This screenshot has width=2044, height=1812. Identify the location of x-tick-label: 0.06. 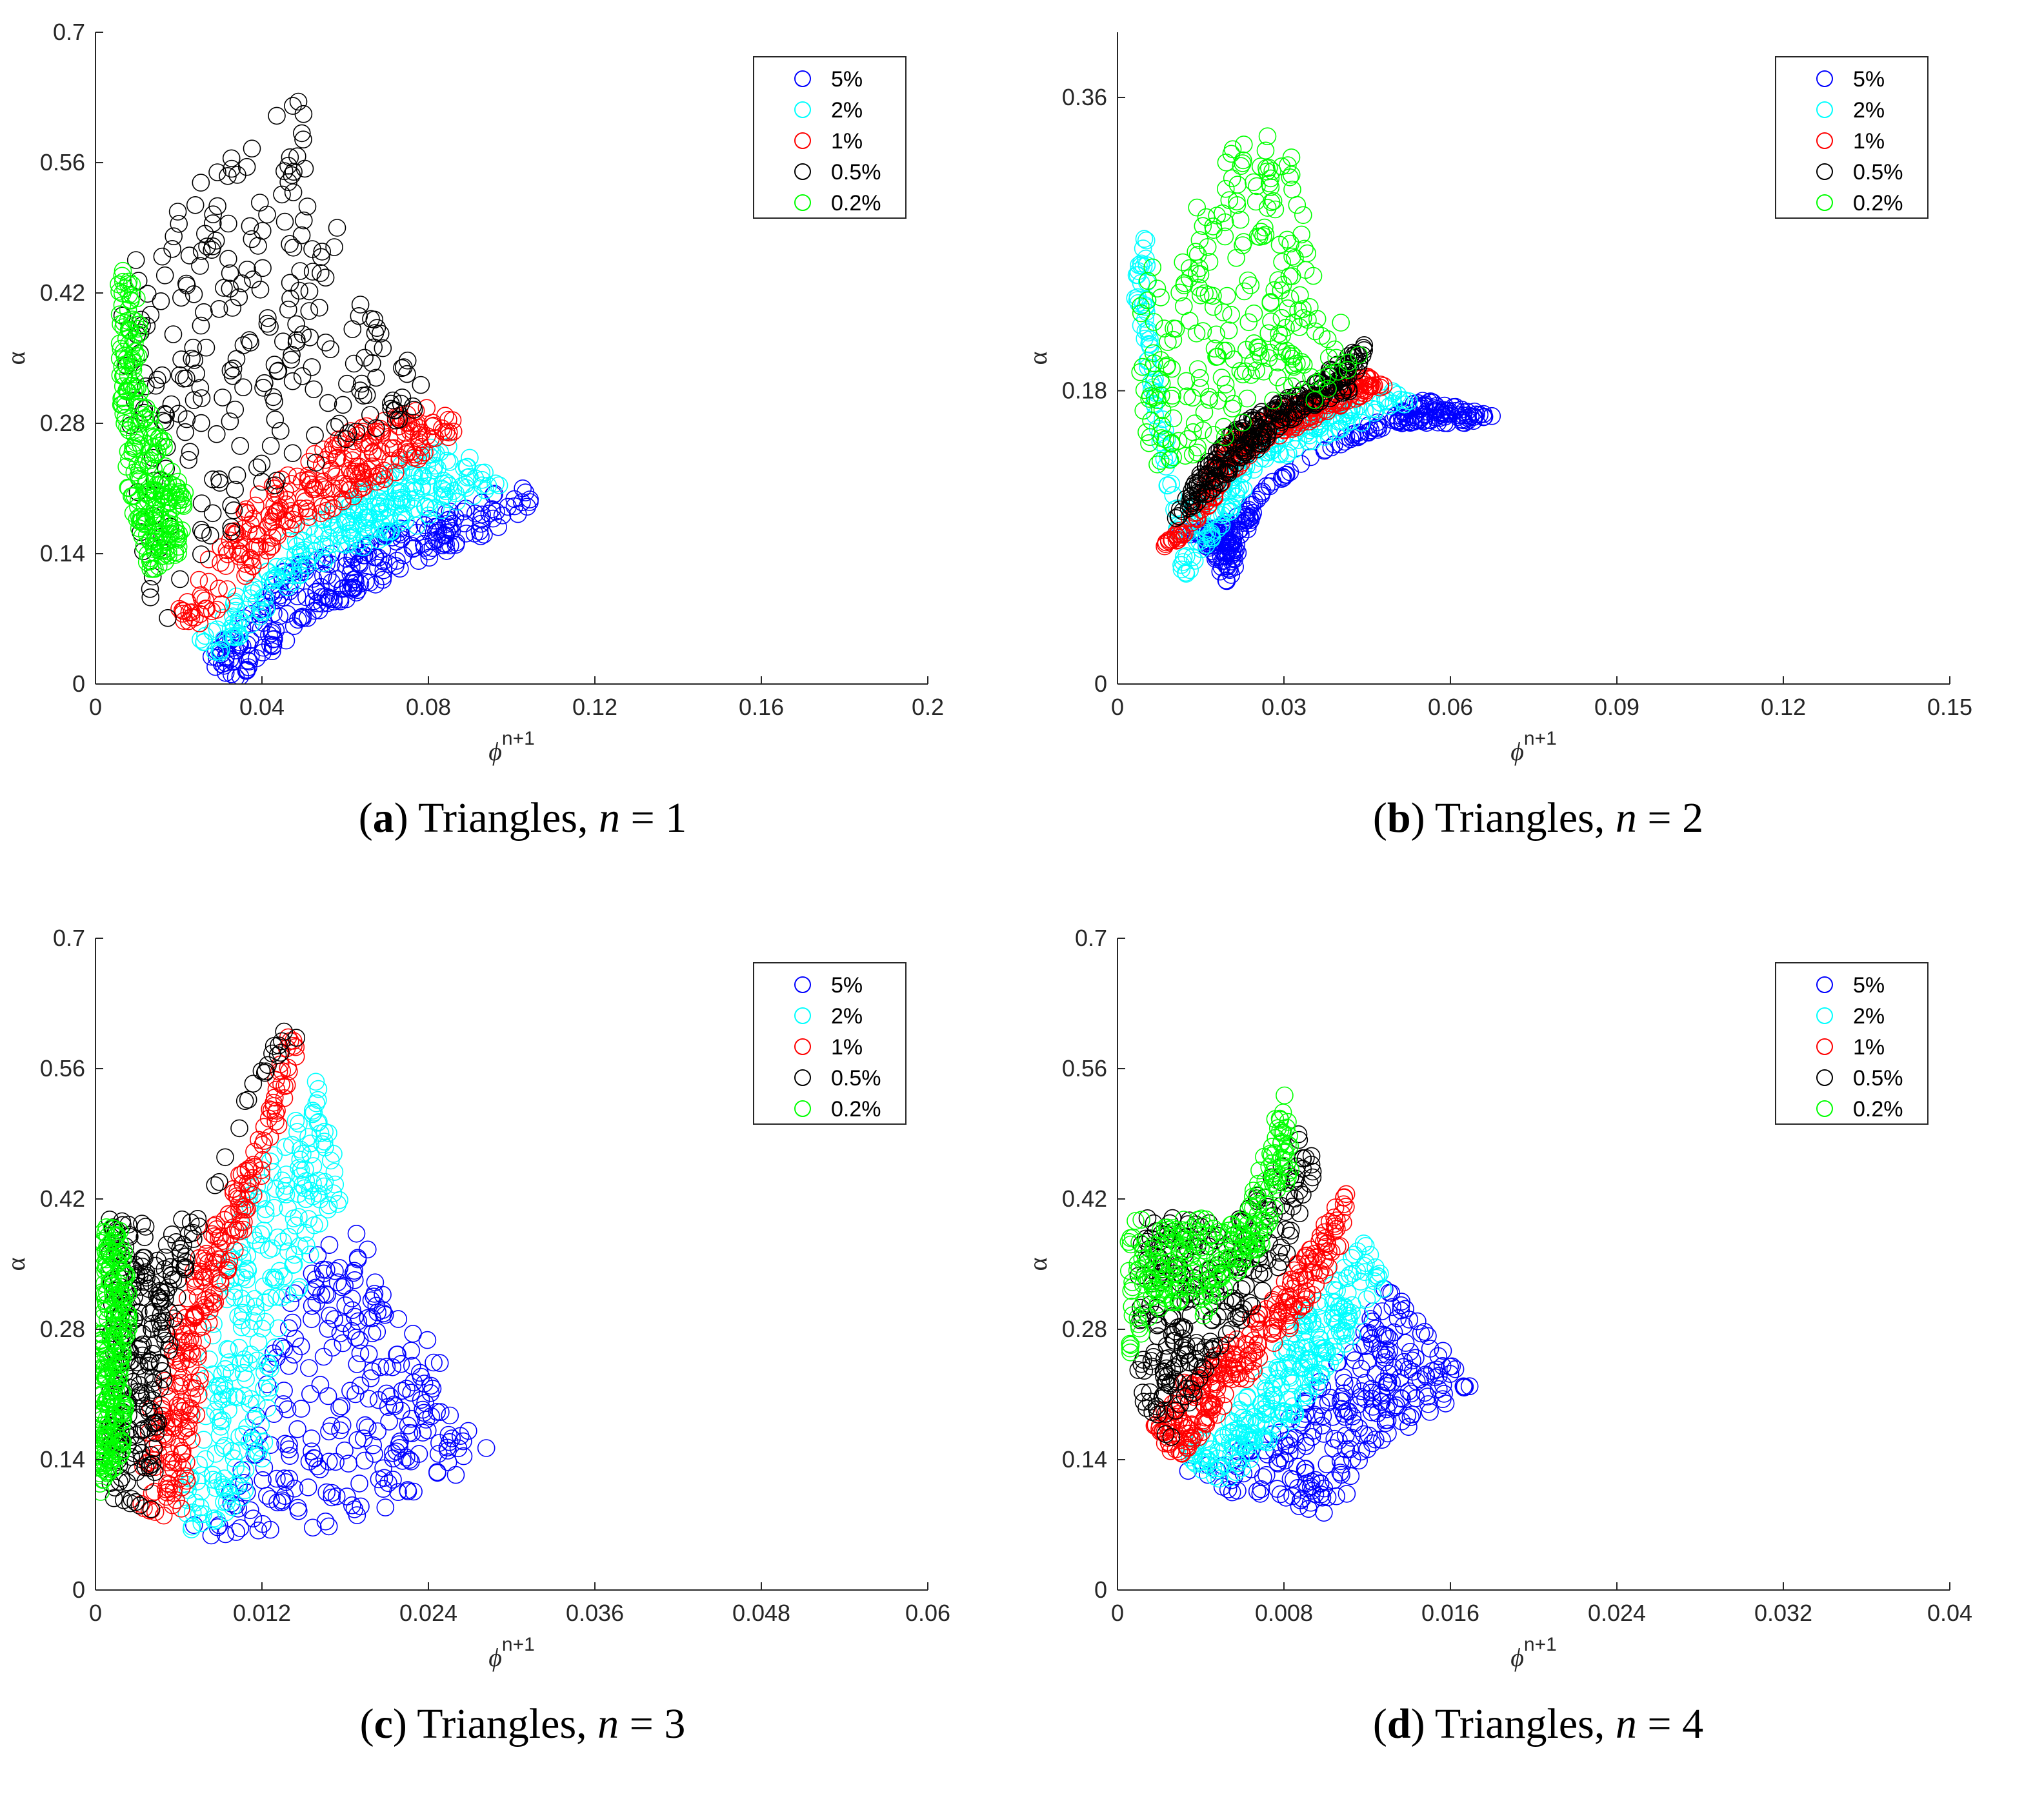
(1450, 707).